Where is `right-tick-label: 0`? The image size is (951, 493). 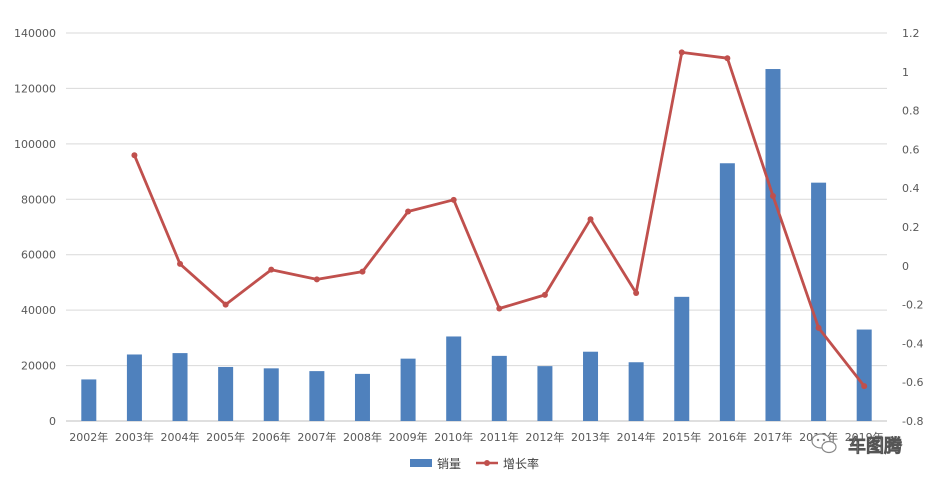 right-tick-label: 0 is located at coordinates (905, 266).